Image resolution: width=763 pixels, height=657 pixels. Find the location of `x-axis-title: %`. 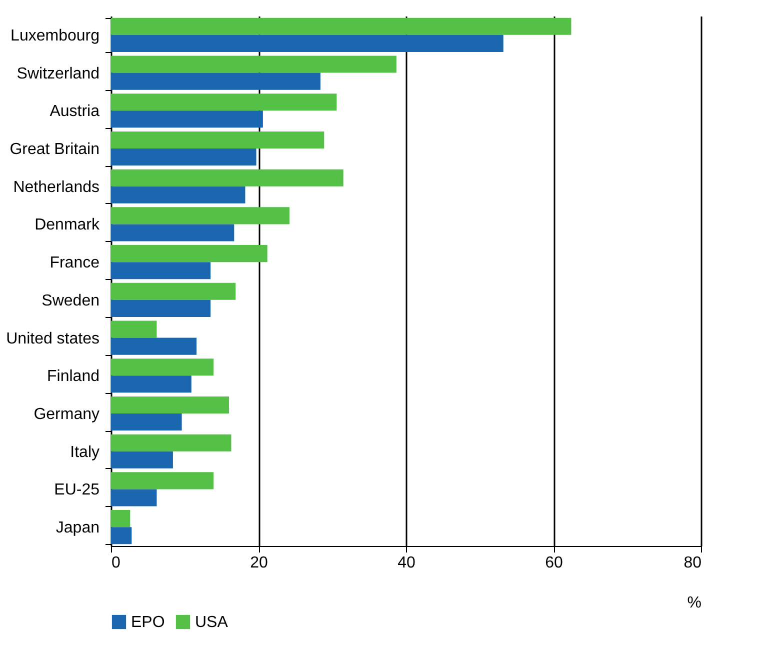

x-axis-title: % is located at coordinates (694, 603).